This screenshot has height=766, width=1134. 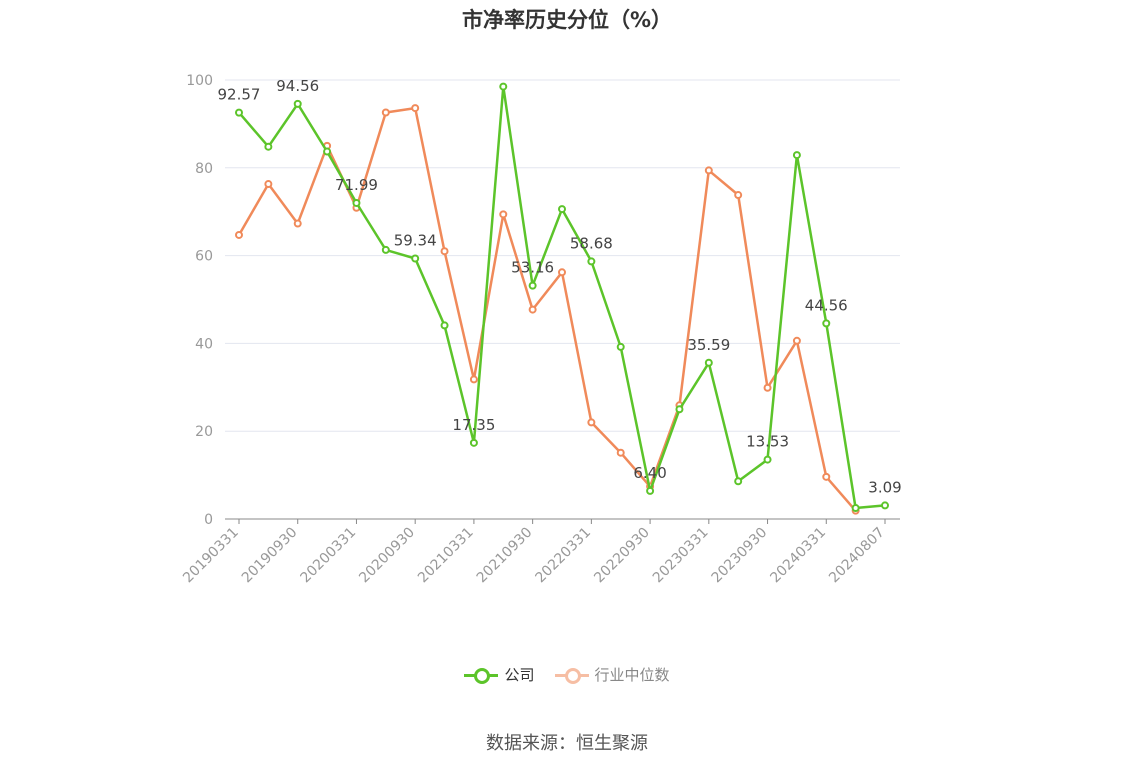 I want to click on x-tick-label: 20210930, so click(x=505, y=556).